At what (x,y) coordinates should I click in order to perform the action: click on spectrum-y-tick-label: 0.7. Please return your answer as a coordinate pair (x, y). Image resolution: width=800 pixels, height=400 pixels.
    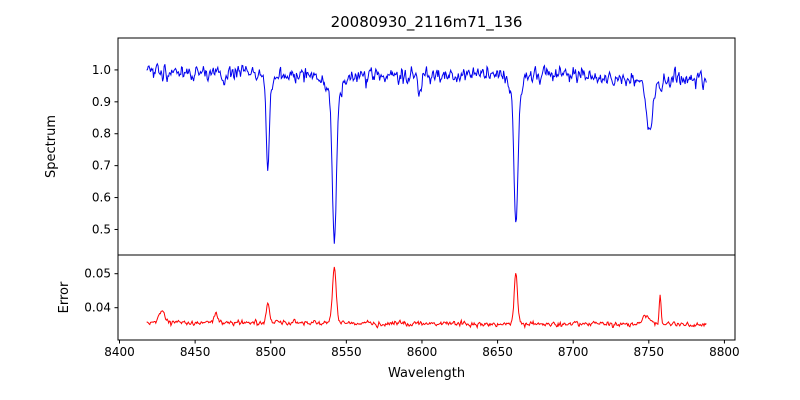
    Looking at the image, I should click on (101, 166).